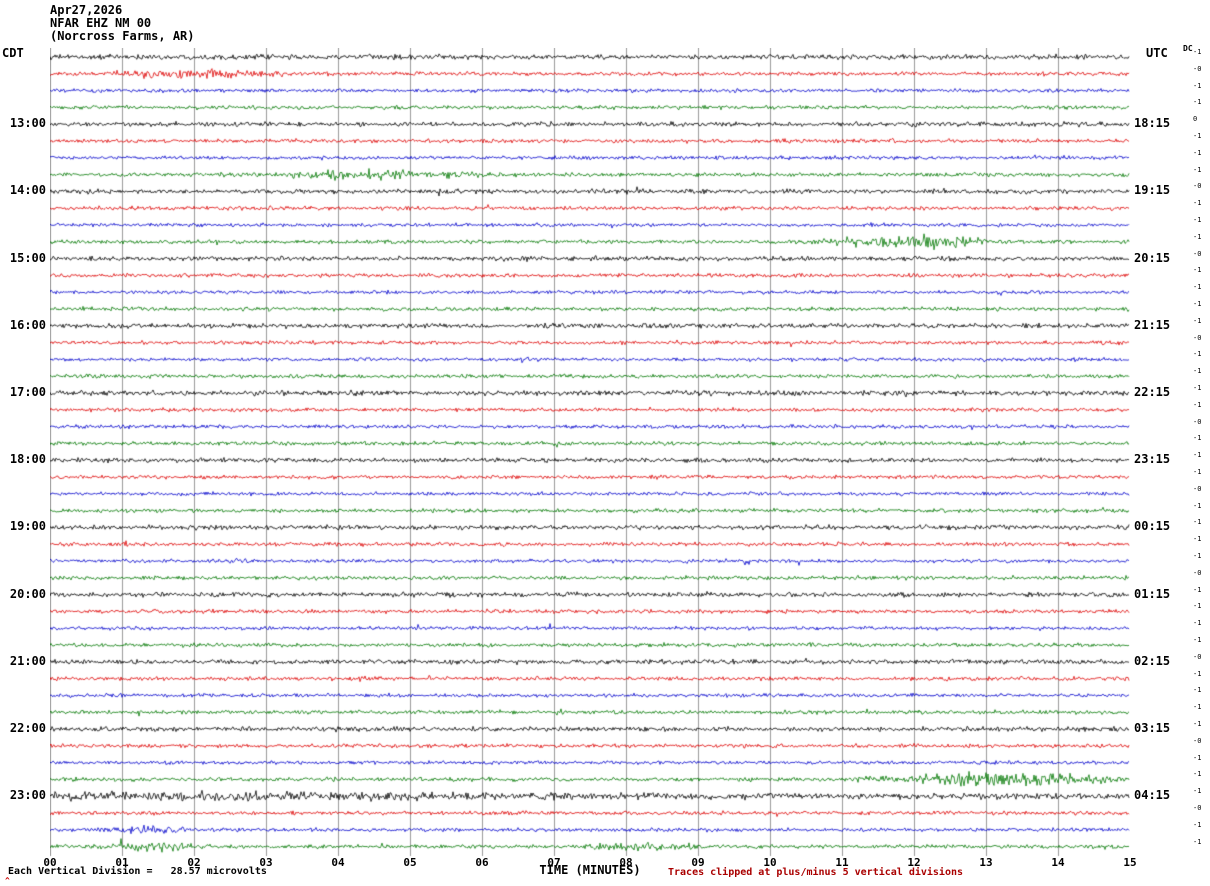 The height and width of the screenshot is (886, 1210). I want to click on hour-label-utc: 23:15, so click(1152, 459).